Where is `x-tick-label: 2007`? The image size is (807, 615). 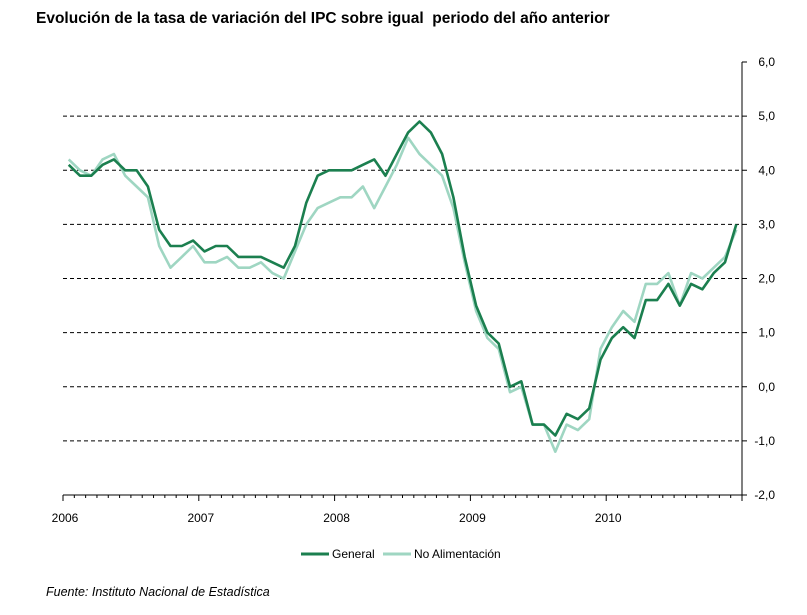
x-tick-label: 2007 is located at coordinates (200, 518).